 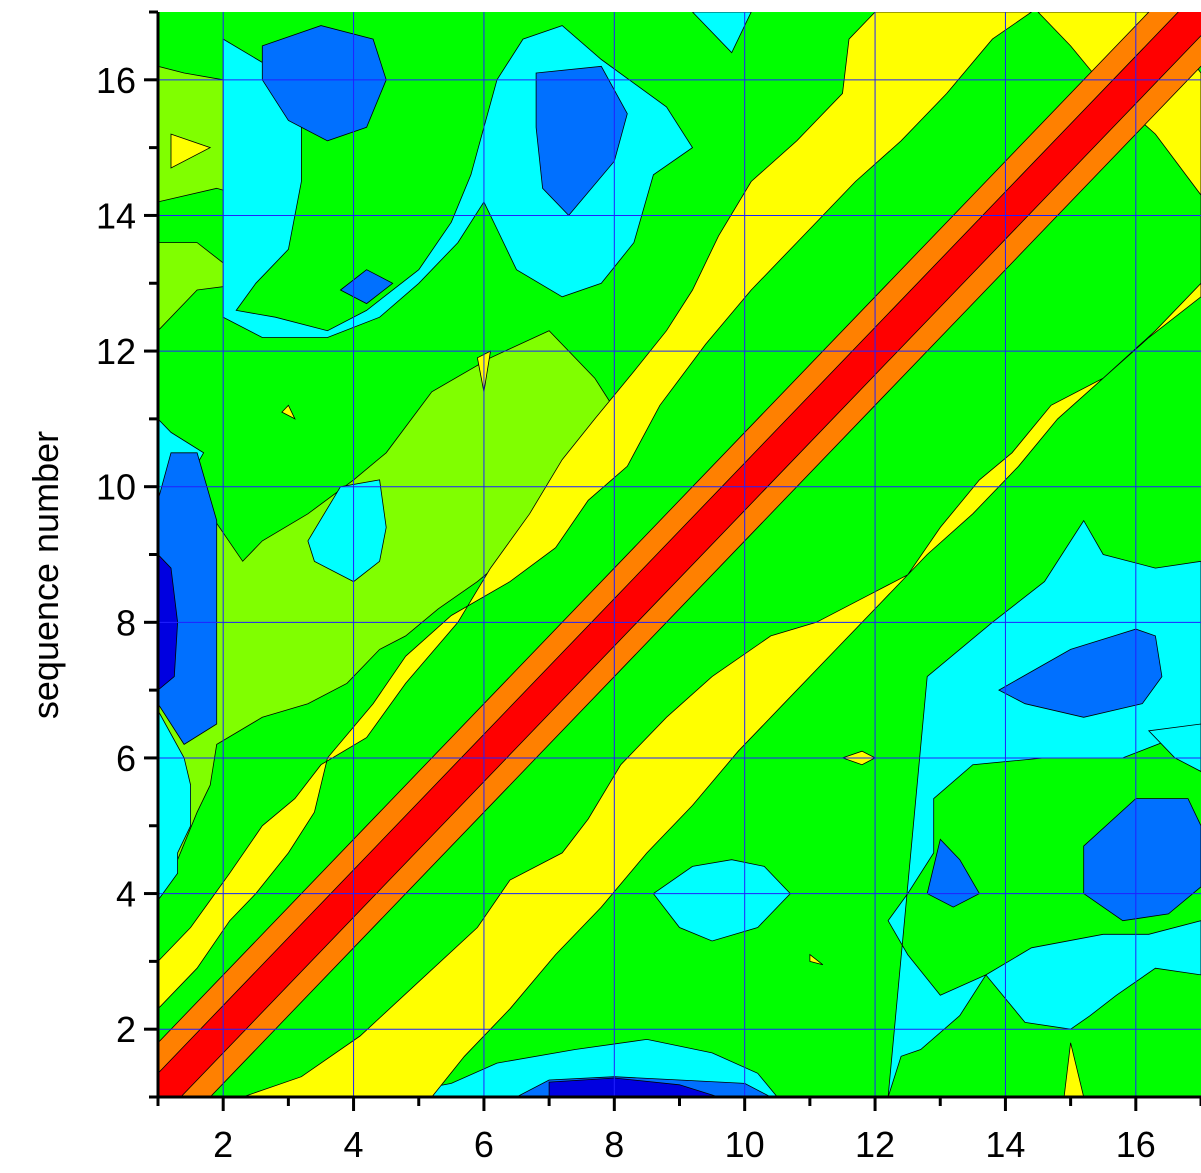 What do you see at coordinates (126, 758) in the screenshot?
I see `y-tick-label: 6` at bounding box center [126, 758].